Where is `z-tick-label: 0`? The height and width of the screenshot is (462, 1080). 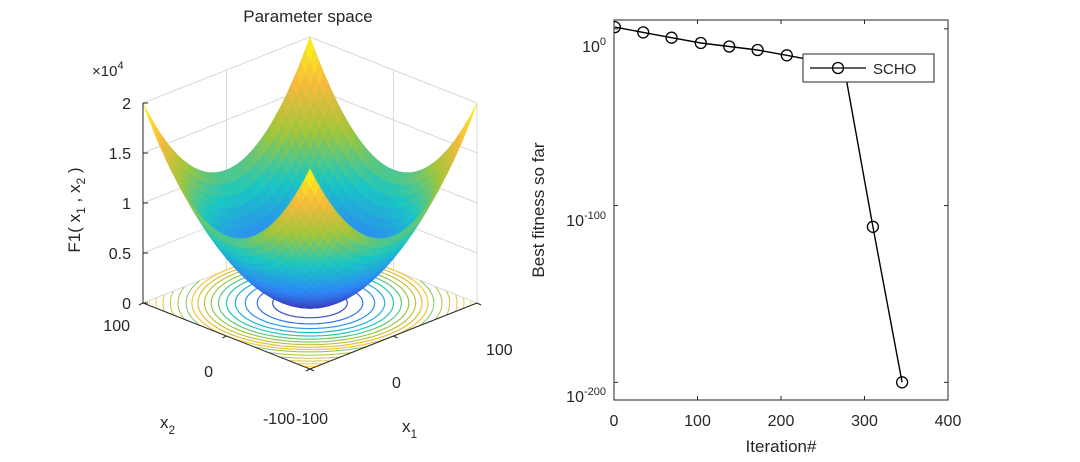
z-tick-label: 0 is located at coordinates (126, 304).